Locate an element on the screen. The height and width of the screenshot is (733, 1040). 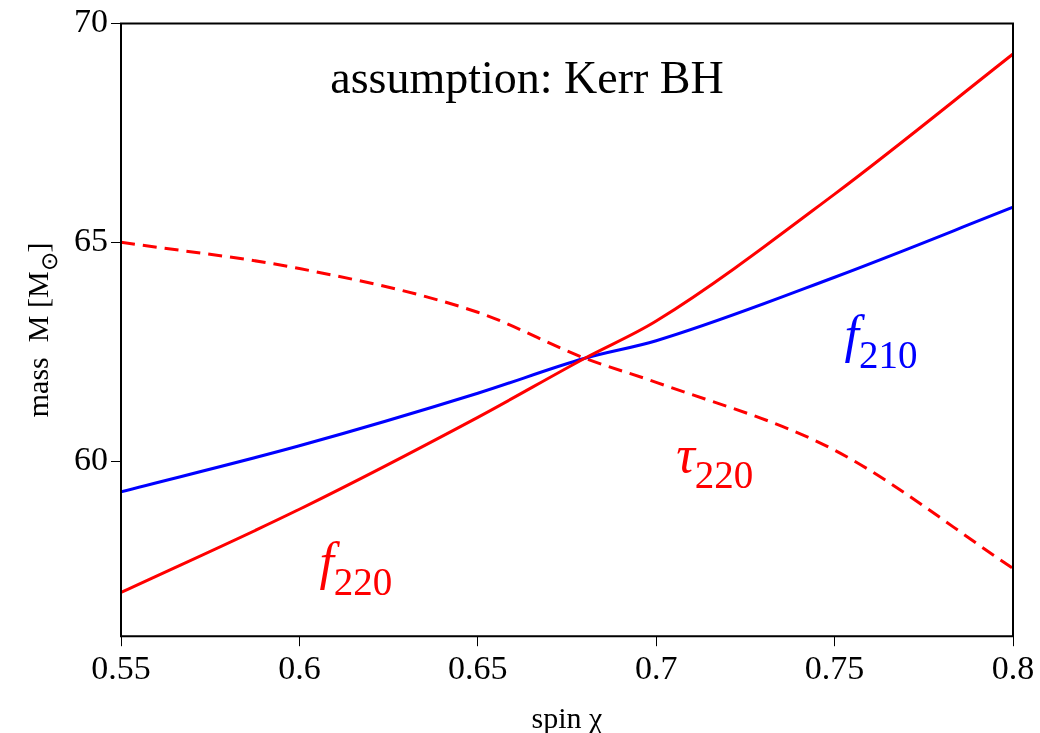
x-tick-label: 0.7 is located at coordinates (656, 667).